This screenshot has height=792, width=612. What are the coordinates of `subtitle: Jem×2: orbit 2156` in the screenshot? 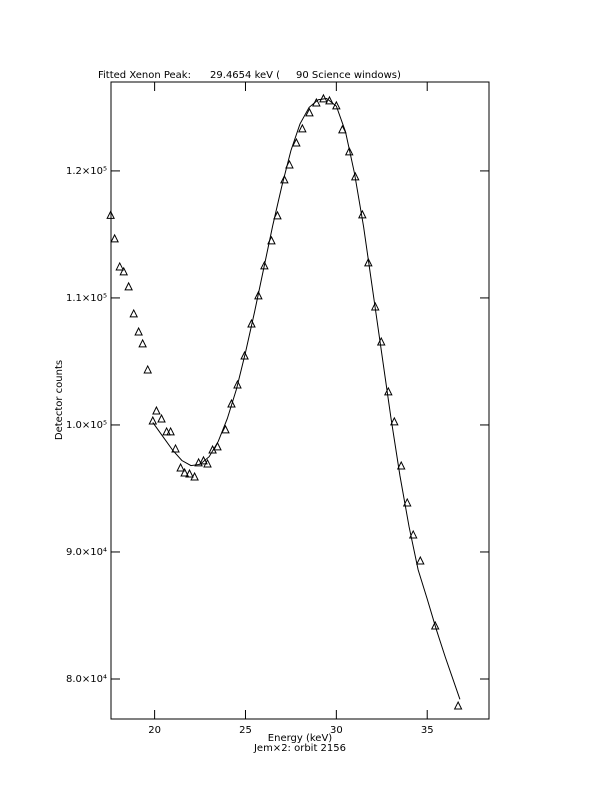 It's located at (299, 748).